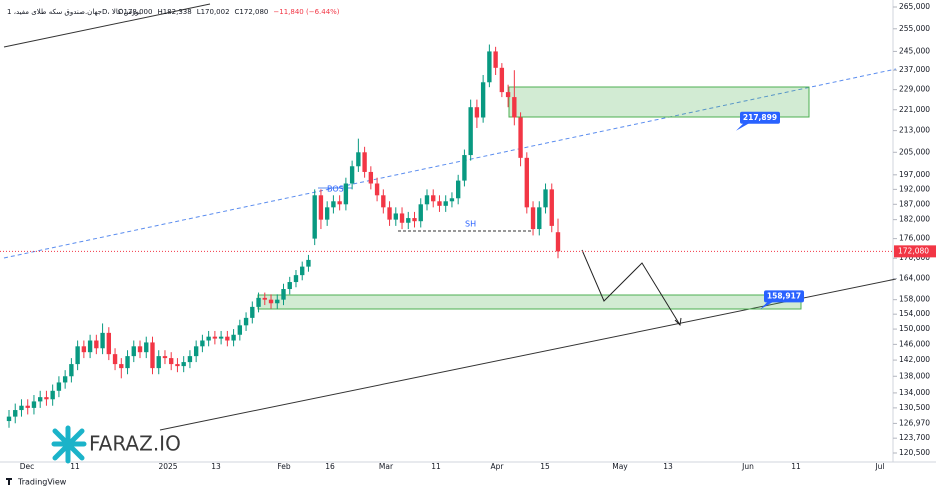  I want to click on y-tick-label: 197,000, so click(914, 174).